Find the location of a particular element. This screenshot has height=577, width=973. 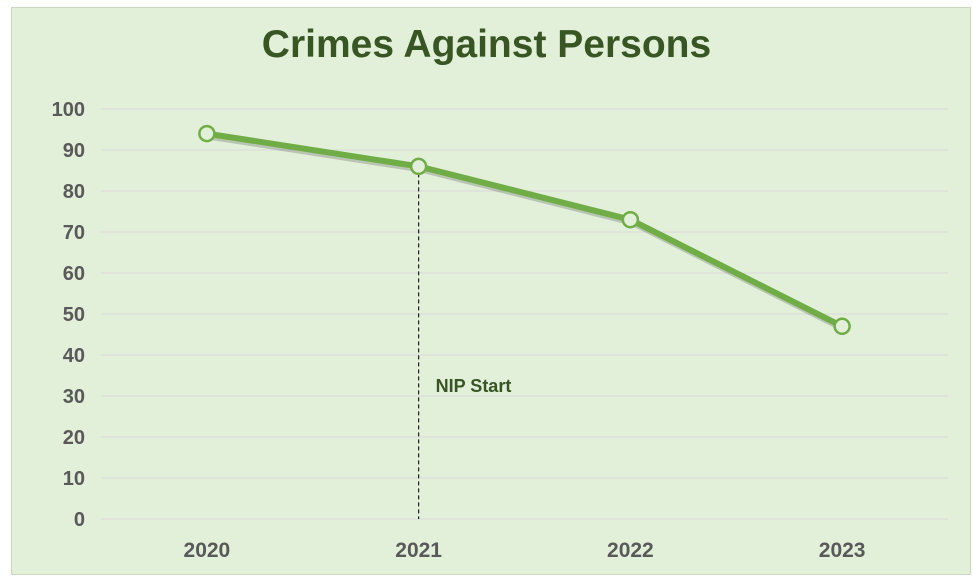

y-tick-label: 20 is located at coordinates (74, 438).